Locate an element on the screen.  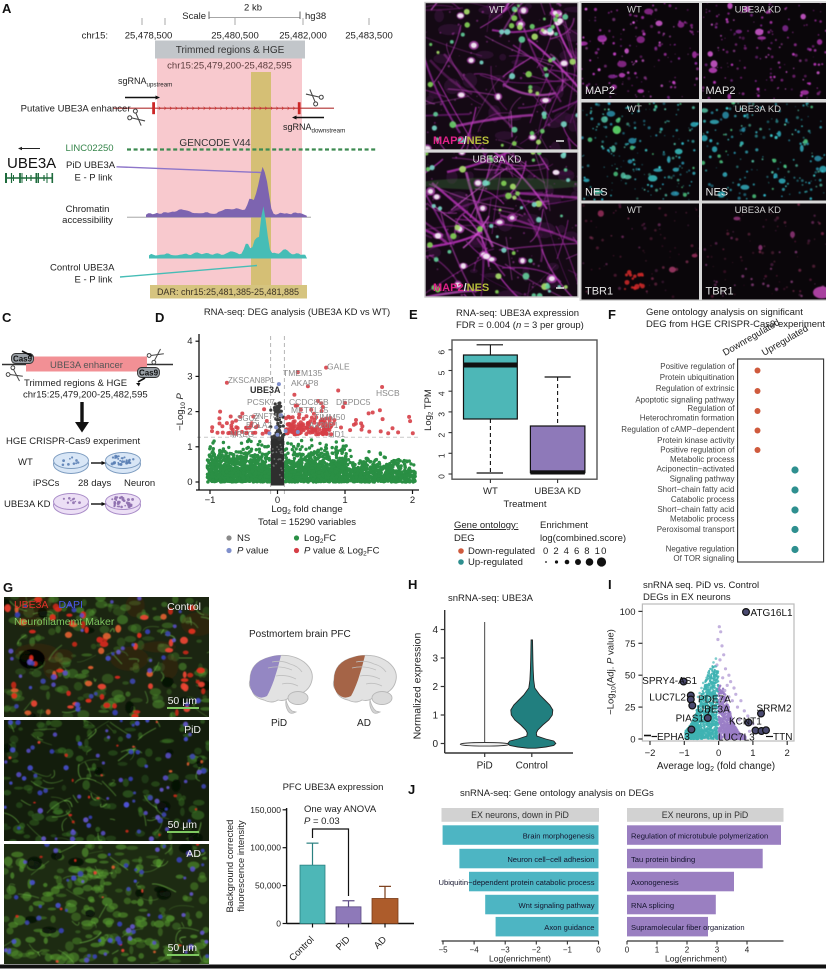
svg-text: Protein kinase activity is located at coordinates (695, 440).